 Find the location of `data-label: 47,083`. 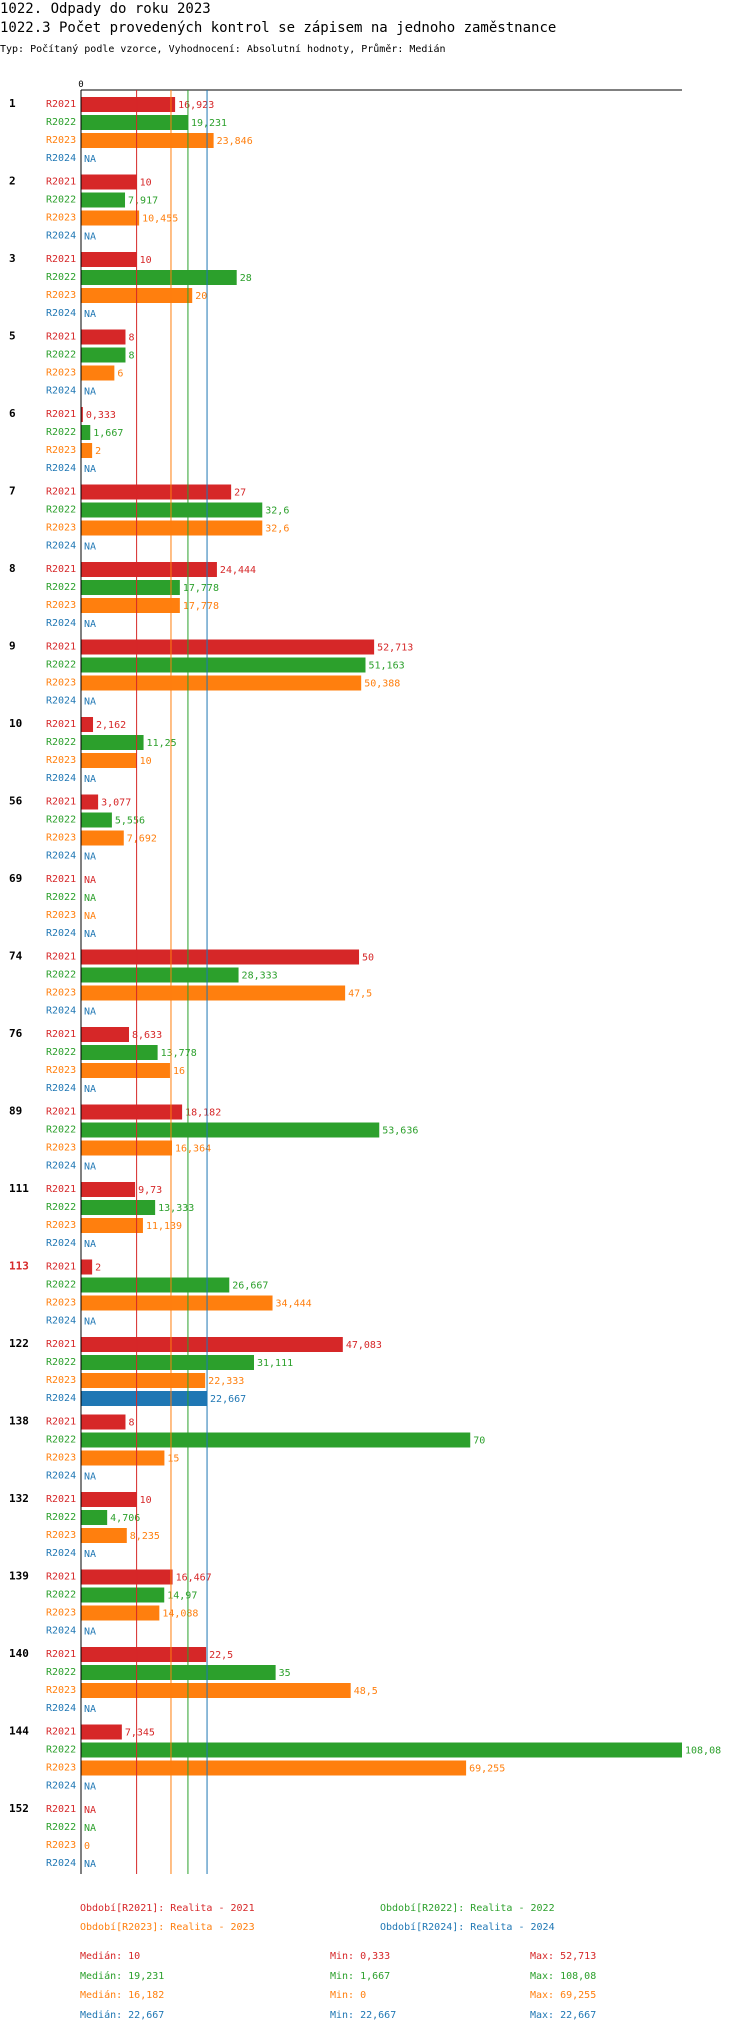

data-label: 47,083 is located at coordinates (364, 1345).